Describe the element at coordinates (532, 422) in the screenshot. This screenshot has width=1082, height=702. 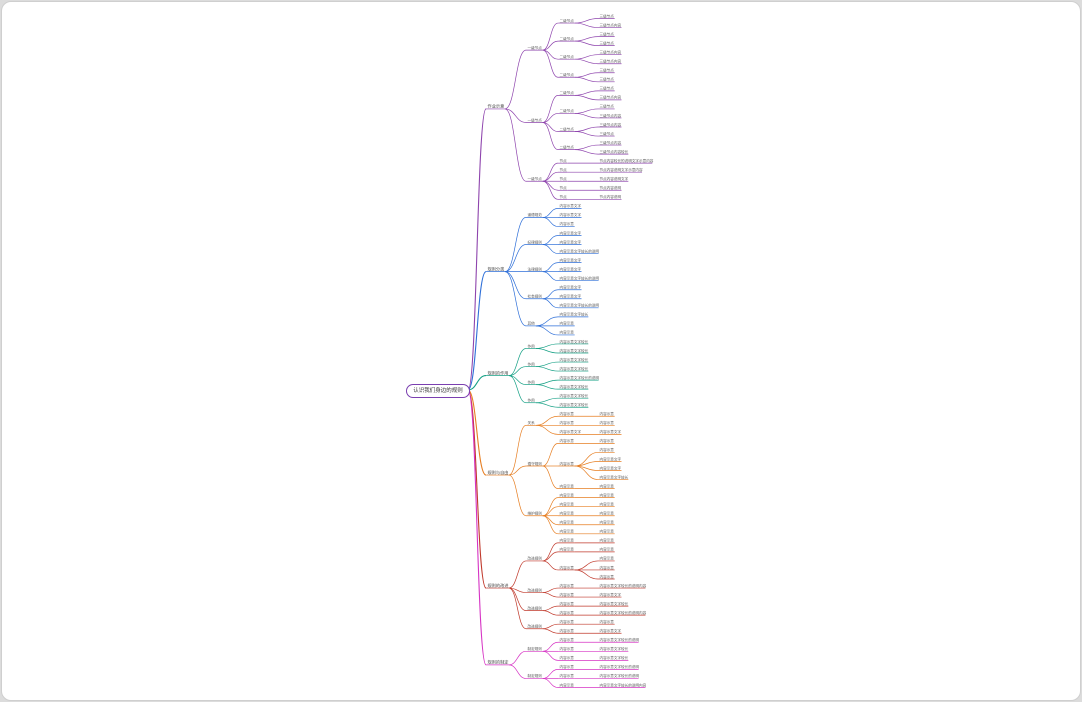
I see `topic-node: 关系` at that location.